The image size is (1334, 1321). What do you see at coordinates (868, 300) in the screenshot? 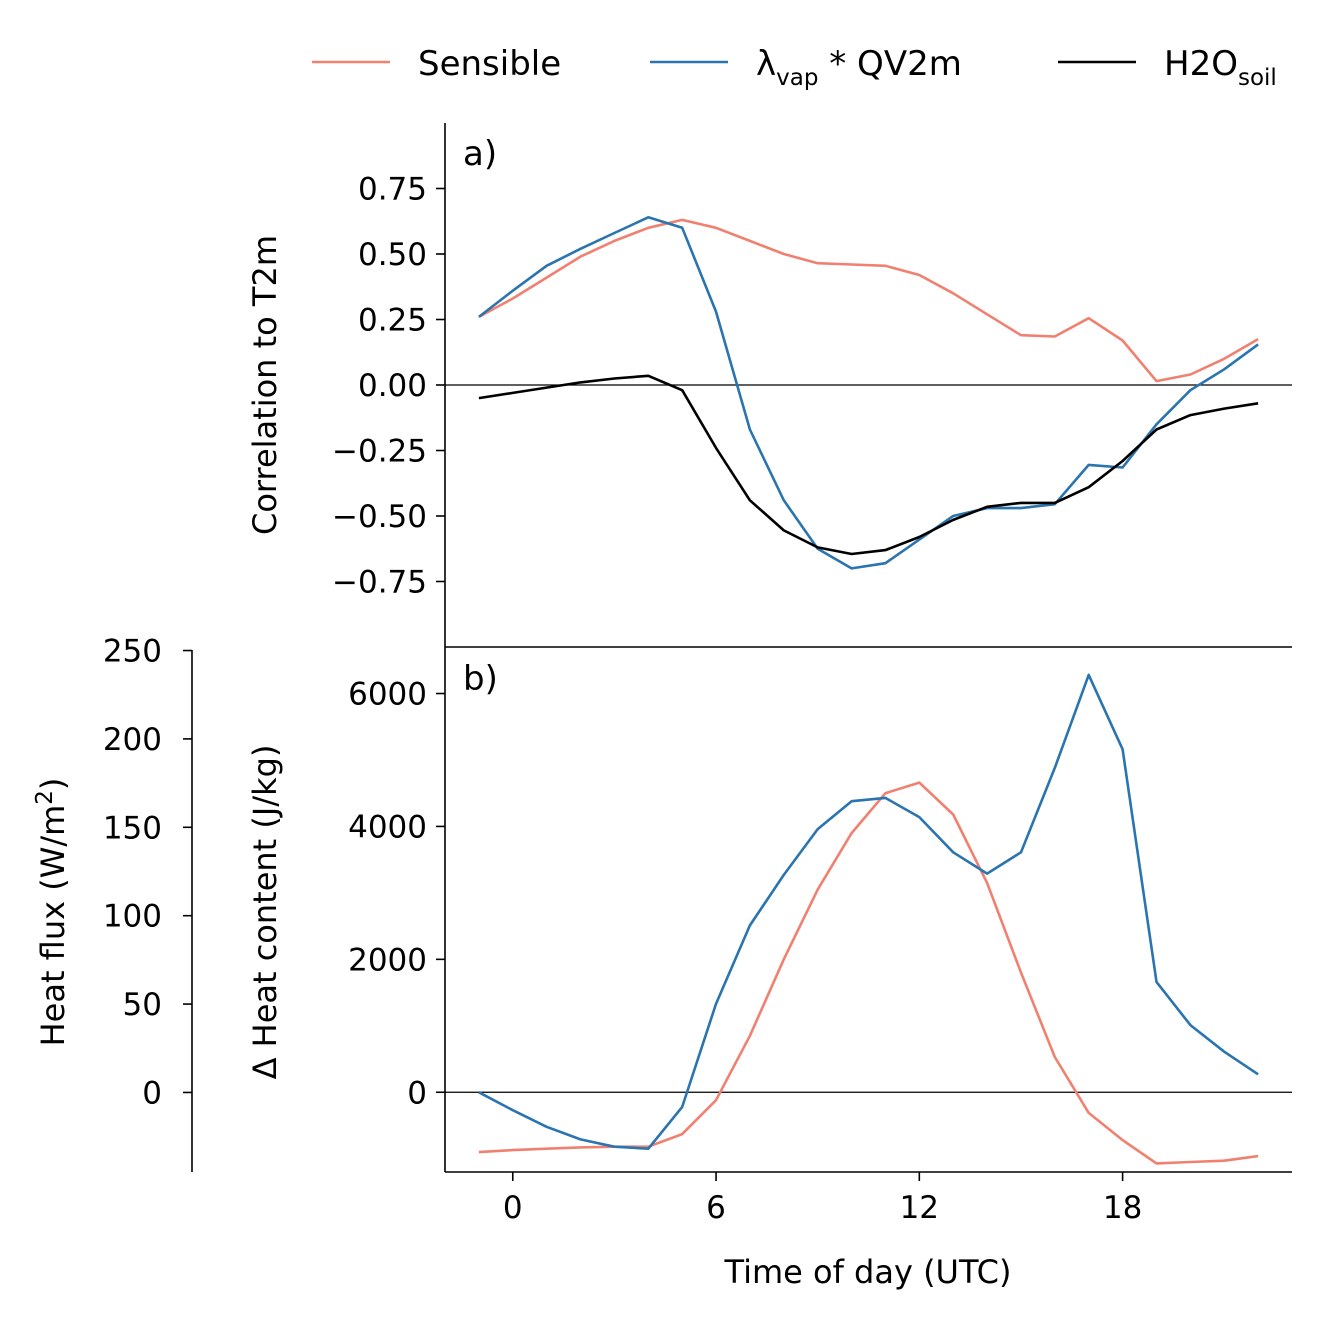
I see `panel-a-series-sensible` at bounding box center [868, 300].